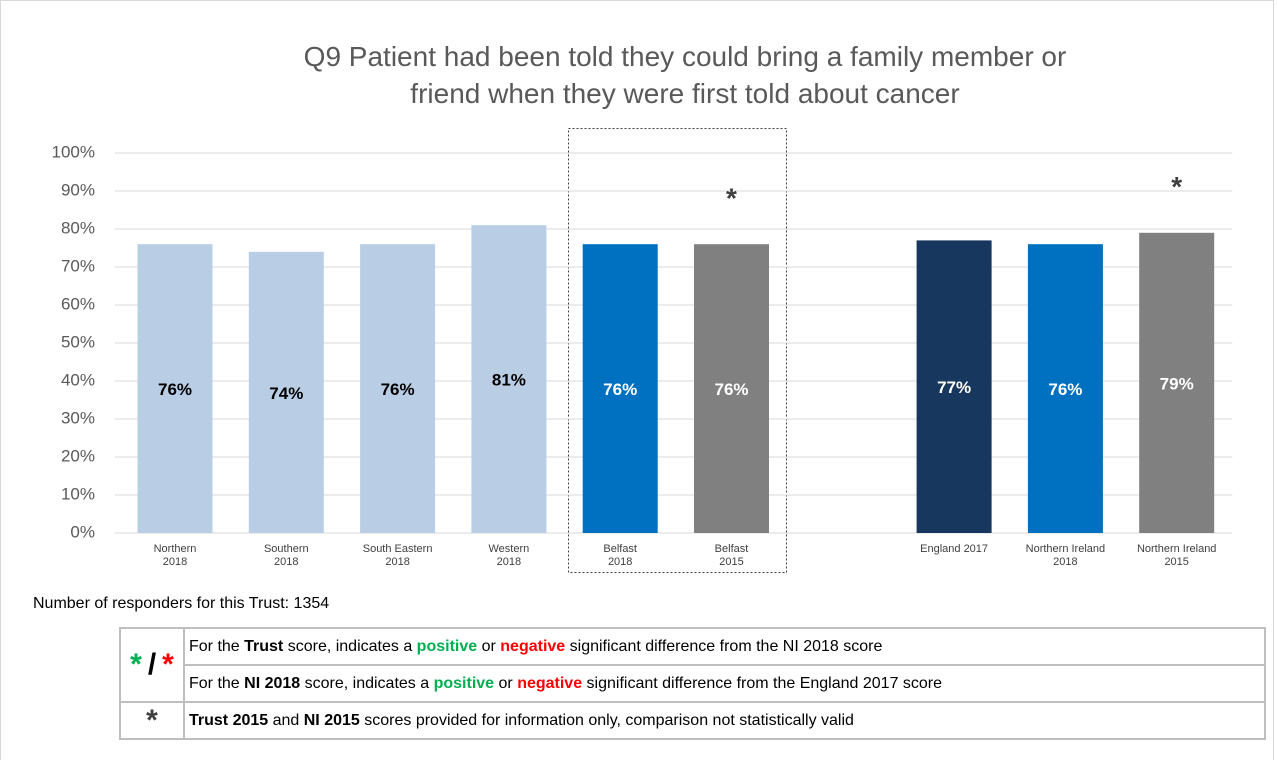 This screenshot has height=763, width=1277. Describe the element at coordinates (731, 555) in the screenshot. I see `x-tick-label: Belfast 2015` at that location.